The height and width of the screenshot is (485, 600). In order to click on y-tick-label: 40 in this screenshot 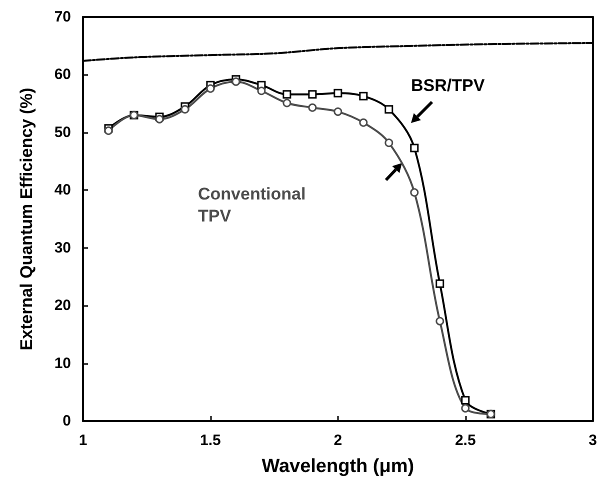, I will do `click(62, 190)`.